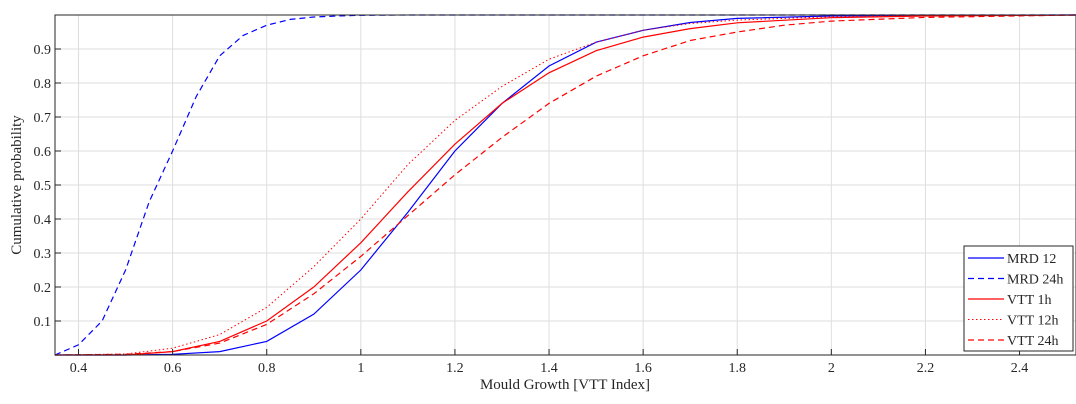 Image resolution: width=1076 pixels, height=404 pixels. I want to click on x-tick-label: 0.8, so click(267, 368).